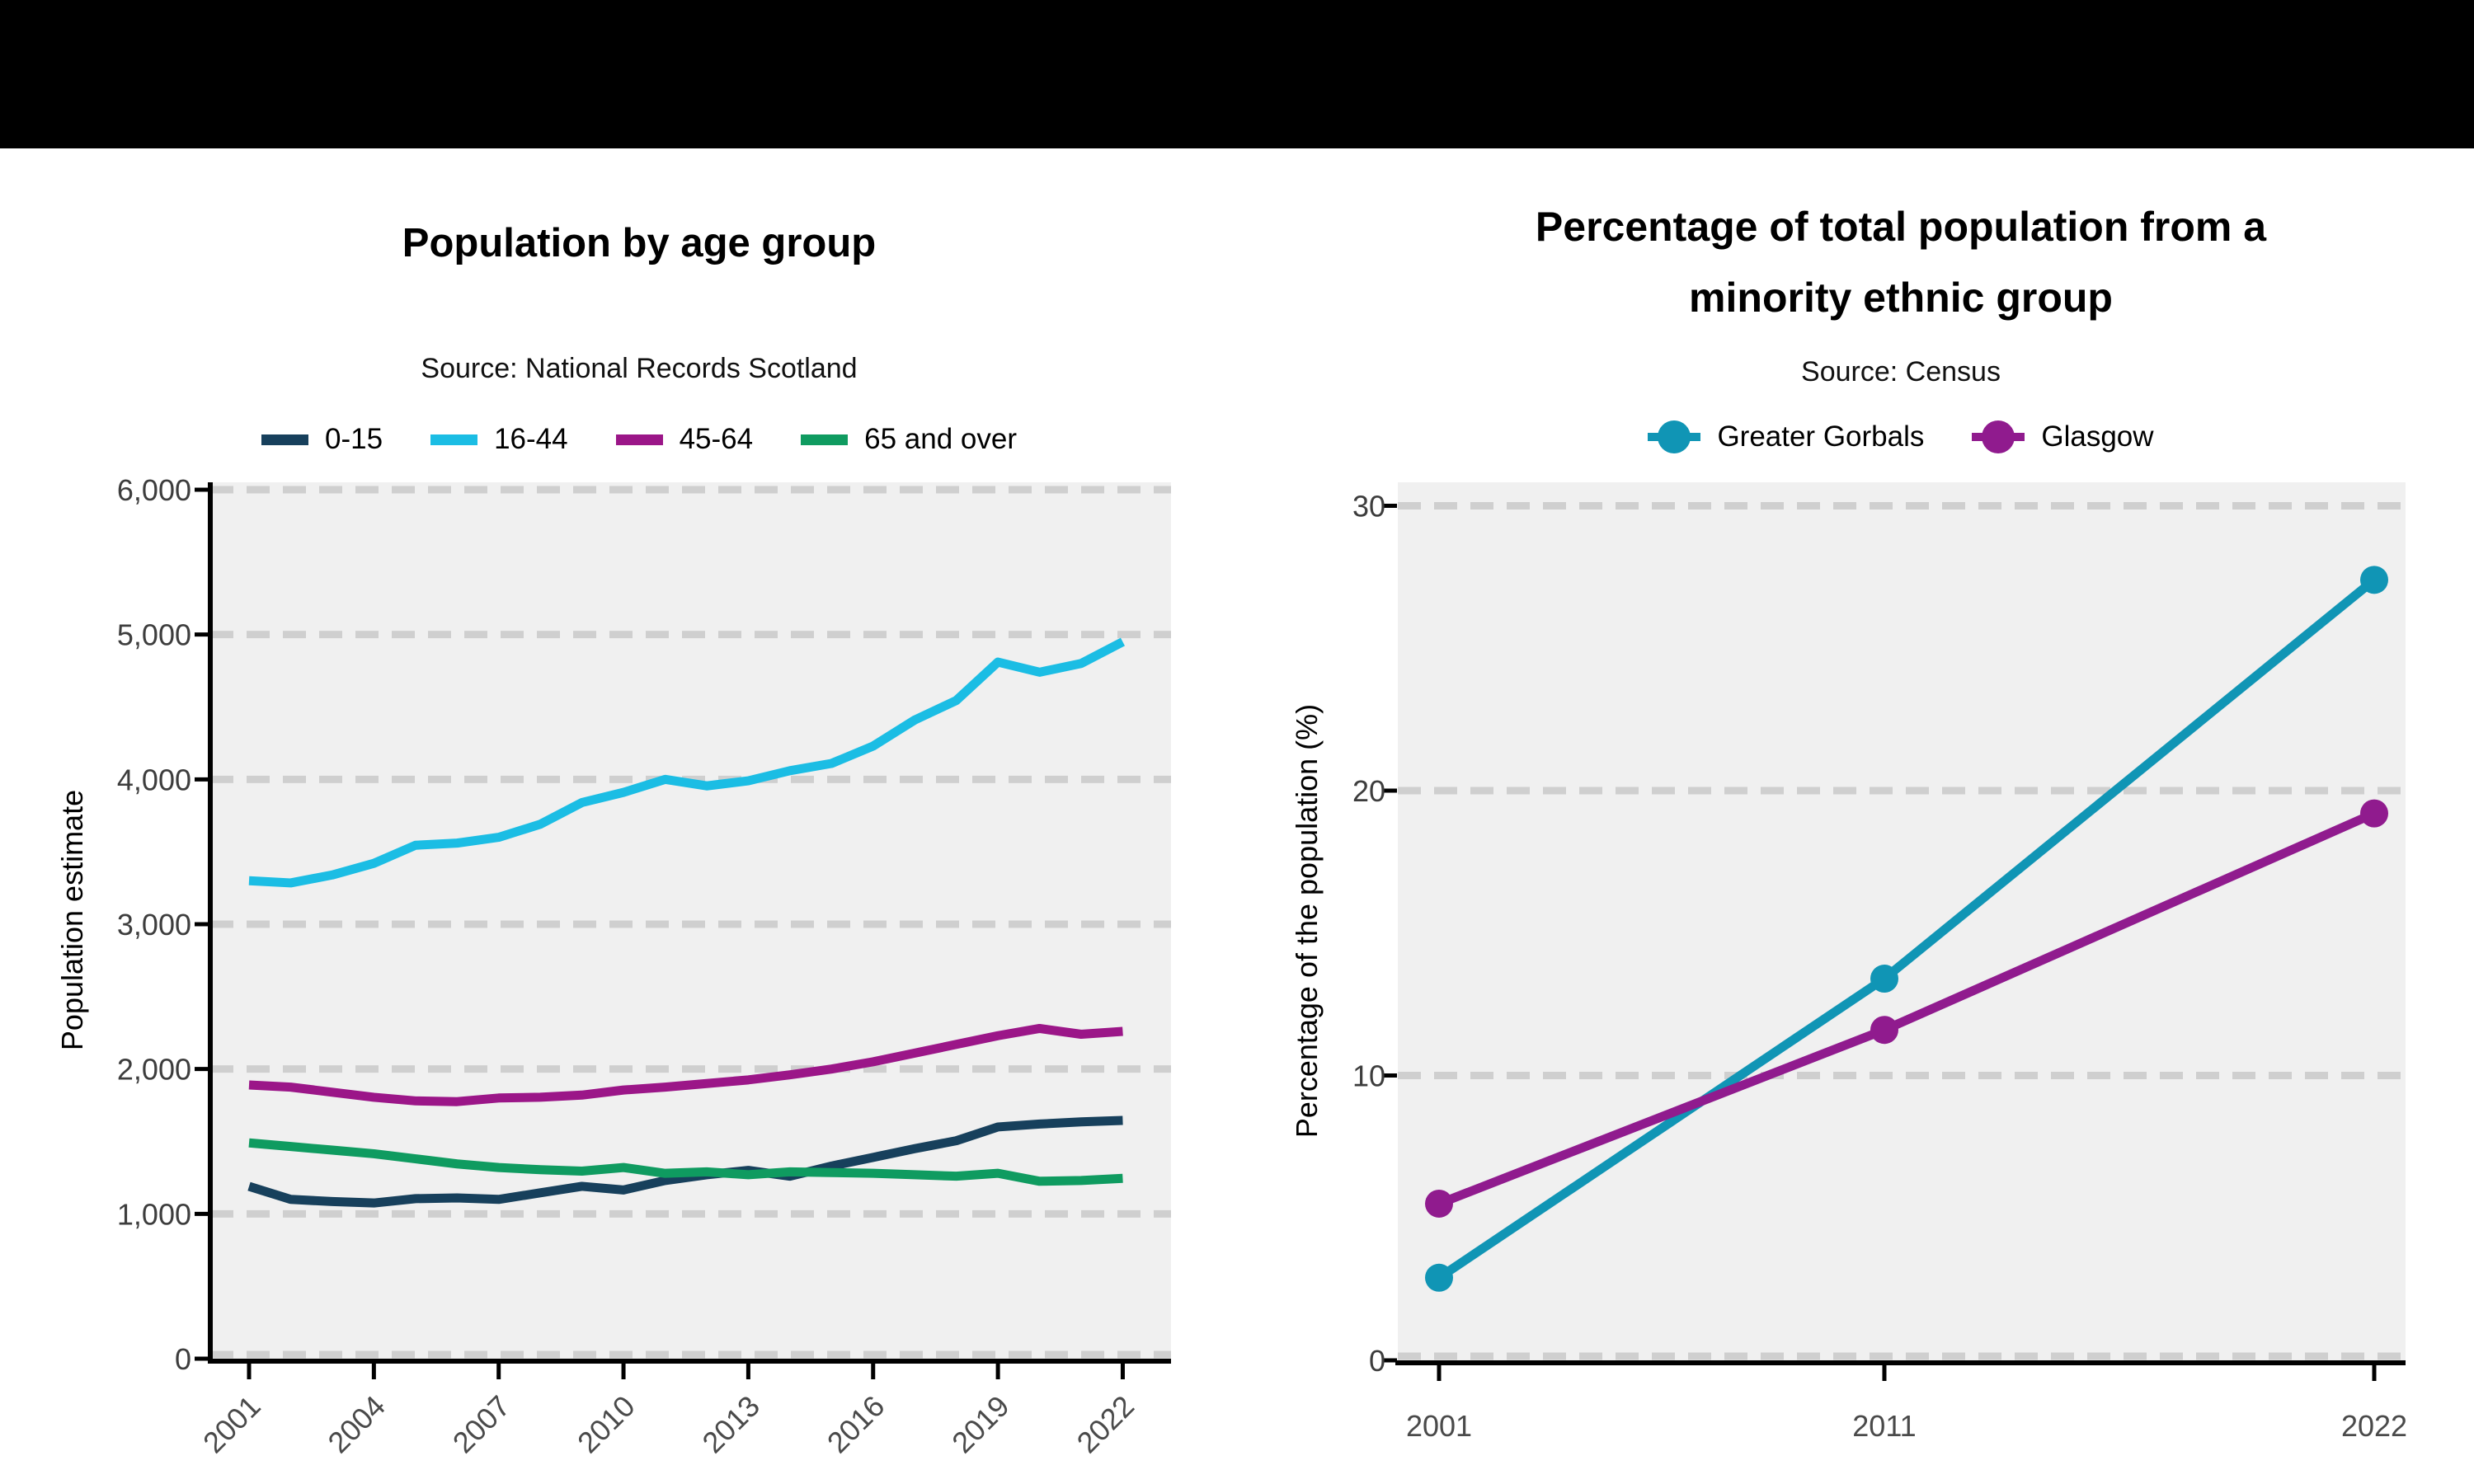 The width and height of the screenshot is (2474, 1484). Describe the element at coordinates (1368, 1076) in the screenshot. I see `y-tick-label: 10` at that location.